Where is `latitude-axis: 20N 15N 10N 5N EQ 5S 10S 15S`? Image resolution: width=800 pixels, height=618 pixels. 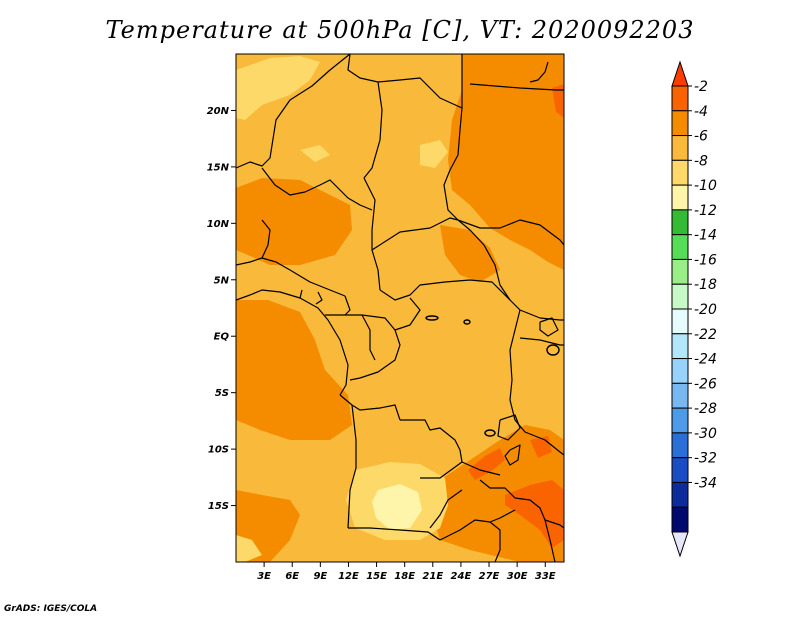 latitude-axis: 20N 15N 10N 5N EQ 5S 10S 15S is located at coordinates (221, 309).